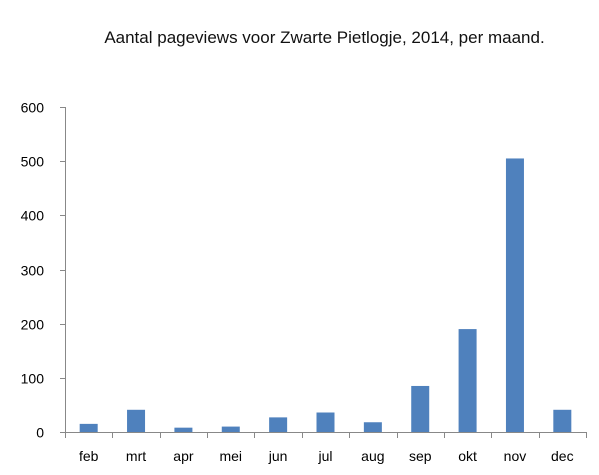 Image resolution: width=599 pixels, height=475 pixels. What do you see at coordinates (562, 420) in the screenshot?
I see `bar-dec` at bounding box center [562, 420].